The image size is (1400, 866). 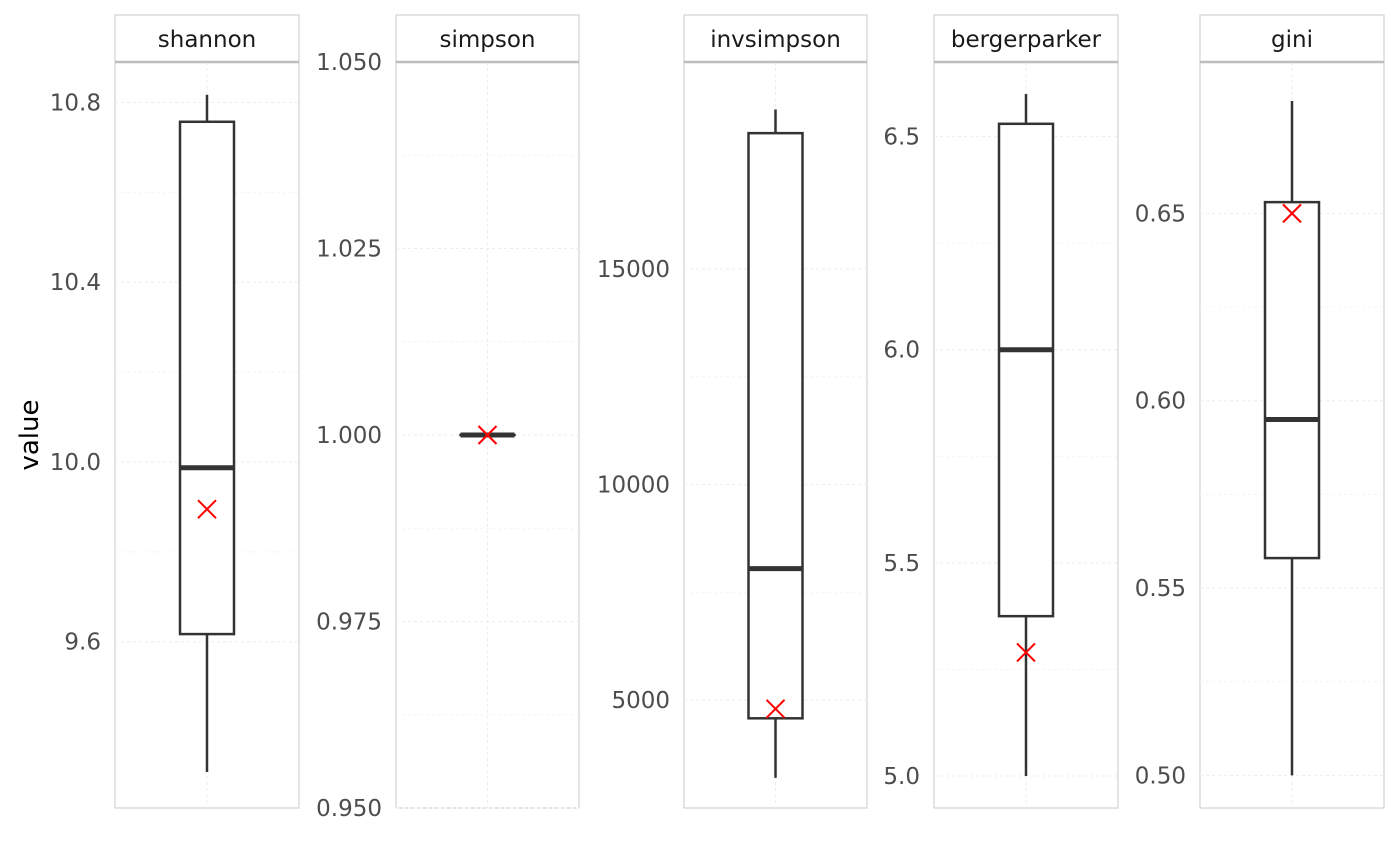 I want to click on strip-label: gini, so click(x=1292, y=40).